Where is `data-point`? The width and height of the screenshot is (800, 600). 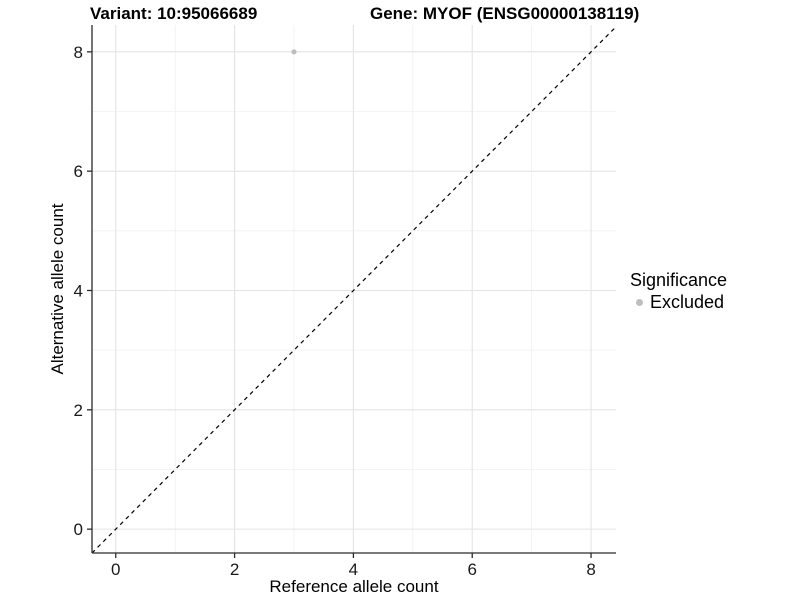
data-point is located at coordinates (294, 52).